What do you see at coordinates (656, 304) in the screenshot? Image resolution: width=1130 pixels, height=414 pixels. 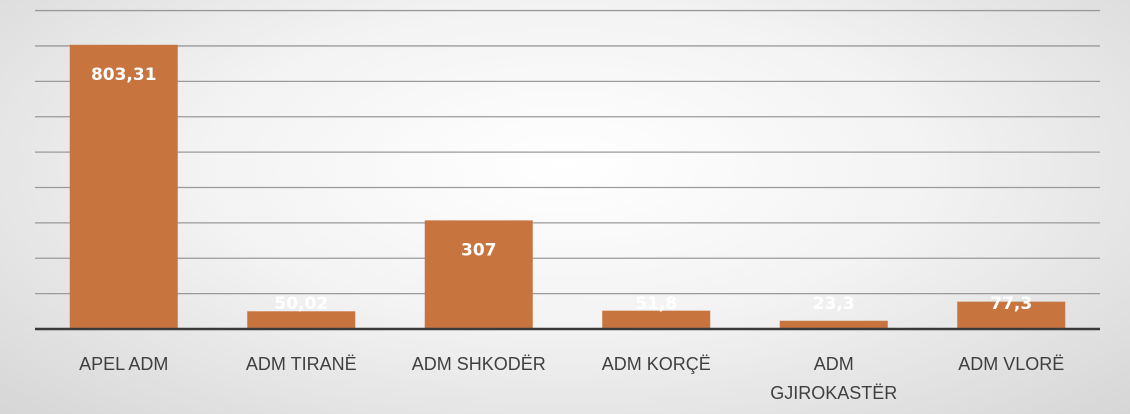 I see `data-label: 51,8` at bounding box center [656, 304].